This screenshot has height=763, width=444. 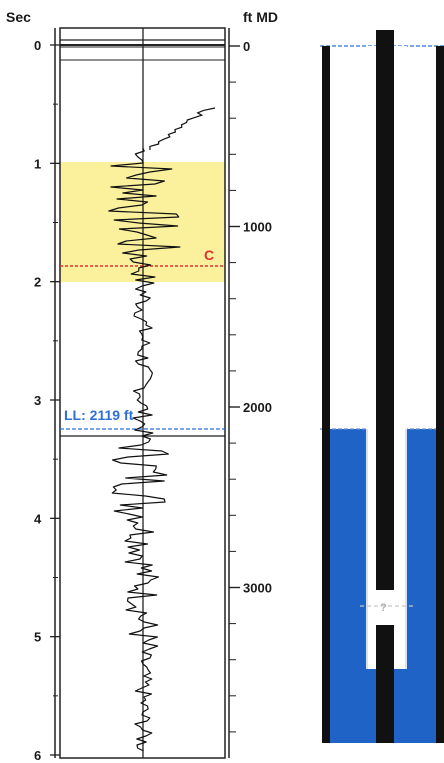 What do you see at coordinates (37, 637) in the screenshot?
I see `time-tick-label: 5` at bounding box center [37, 637].